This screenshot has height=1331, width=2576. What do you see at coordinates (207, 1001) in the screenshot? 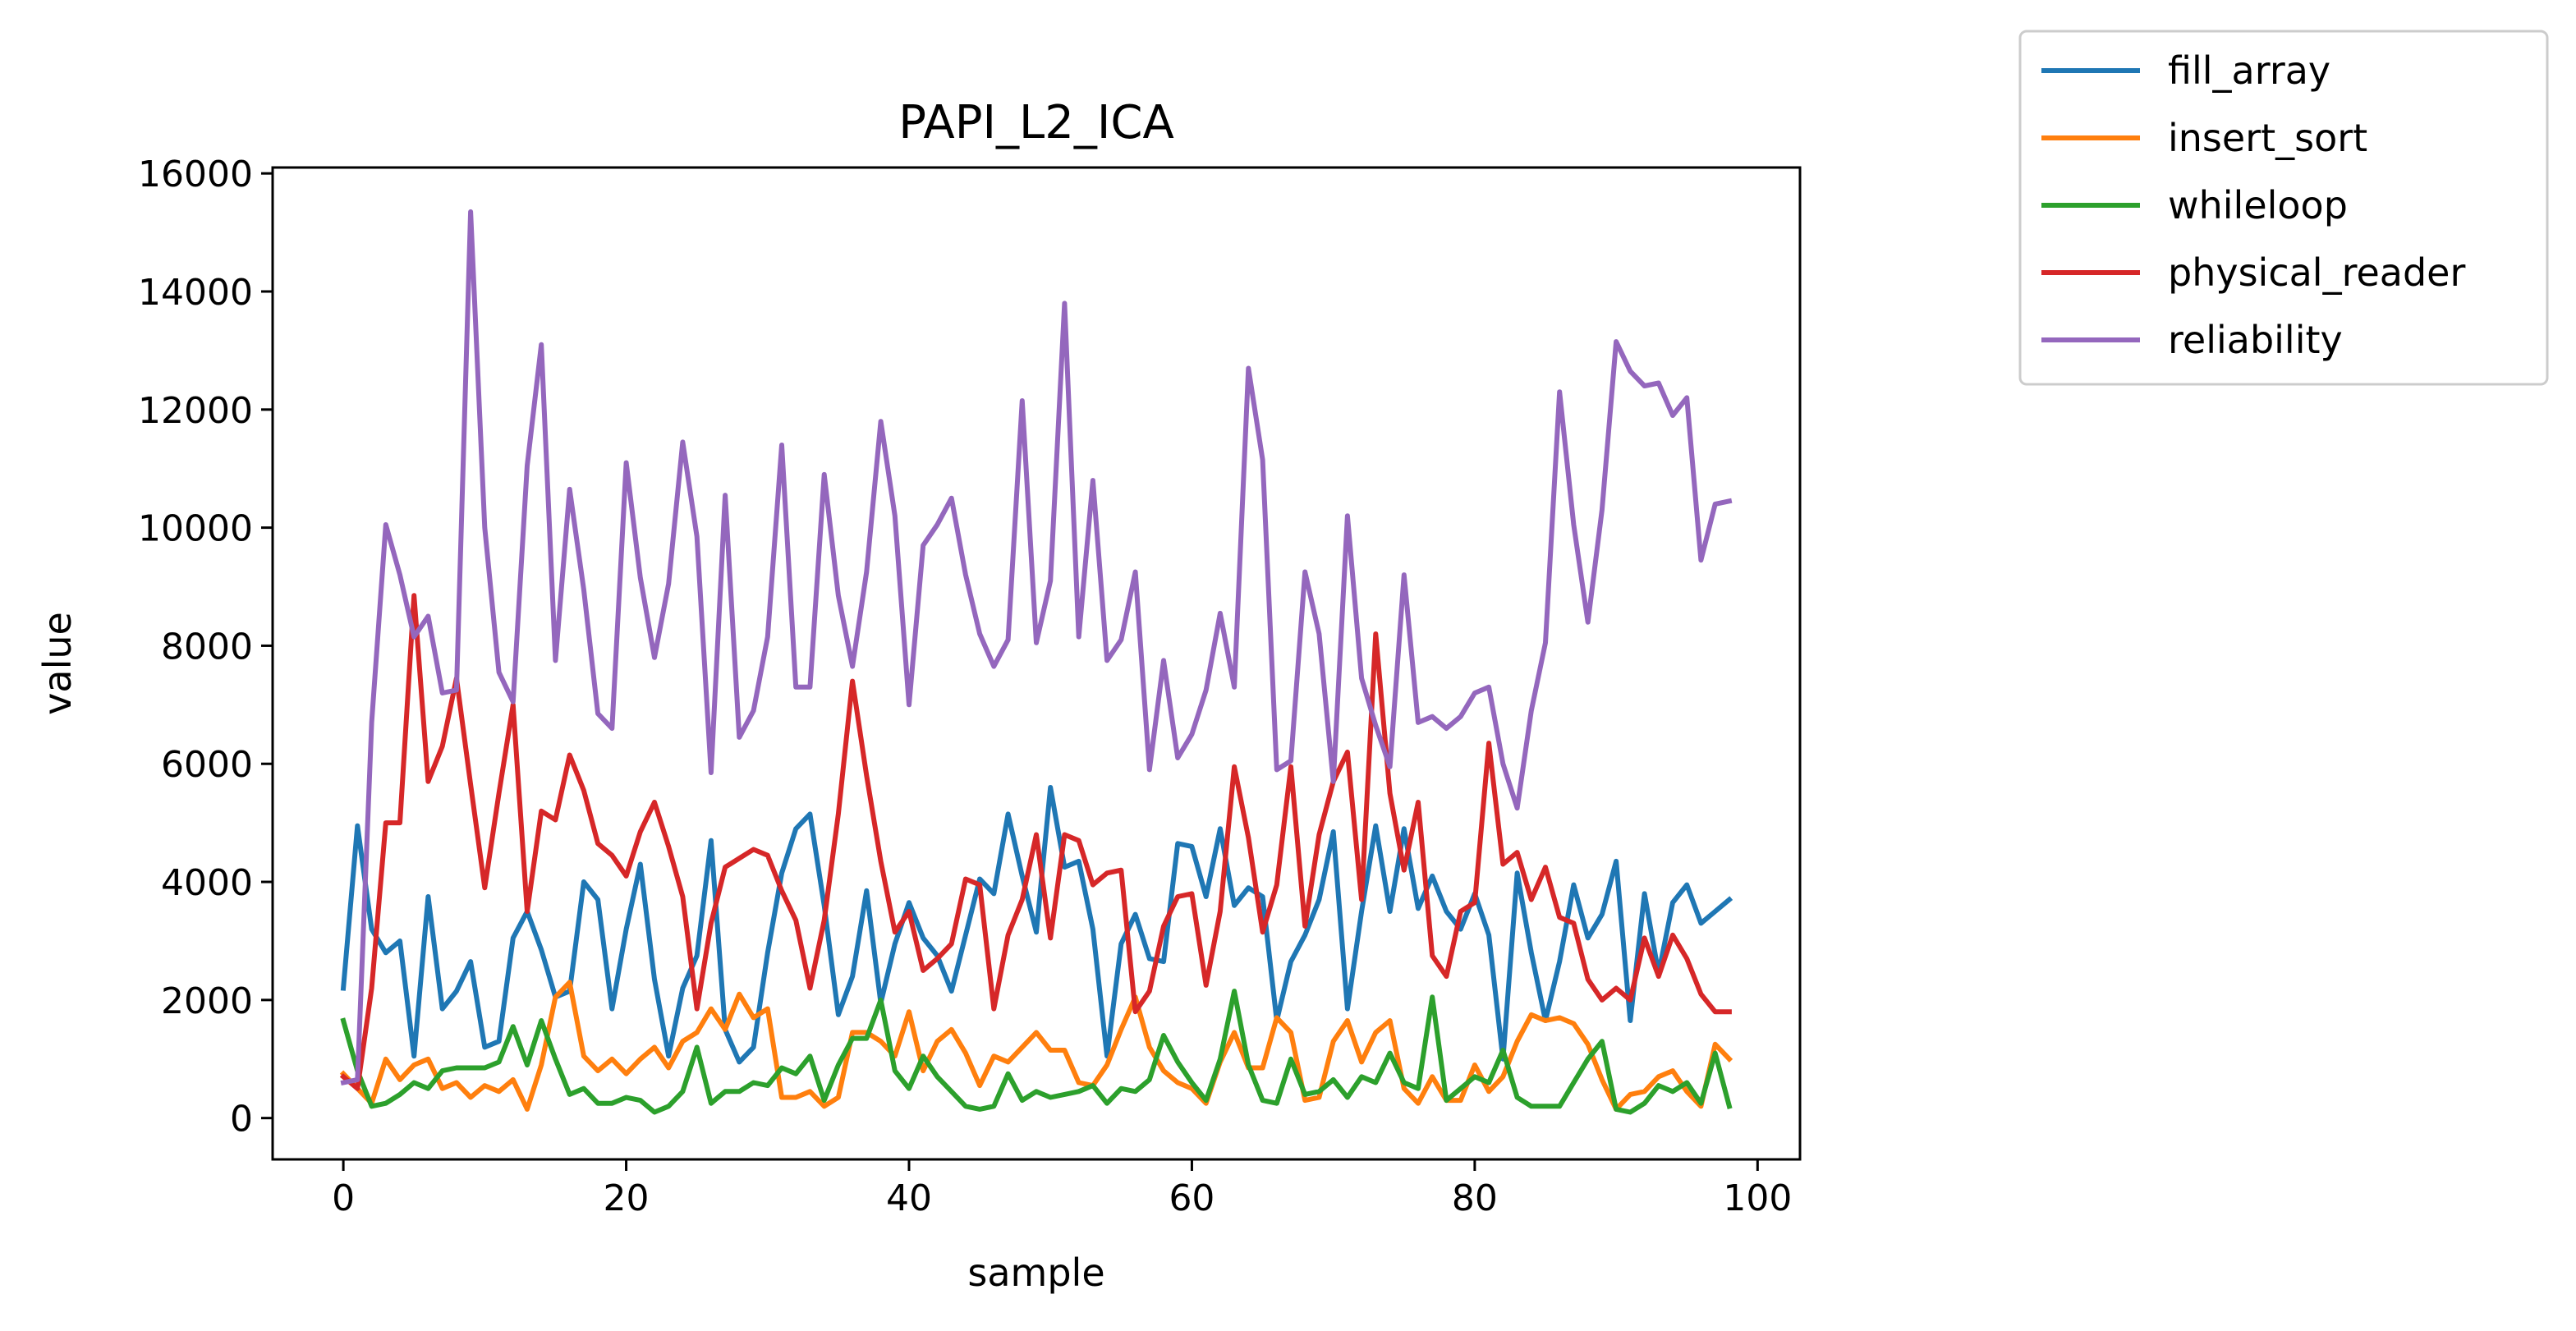
I see `y-tick-label: 2000` at bounding box center [207, 1001].